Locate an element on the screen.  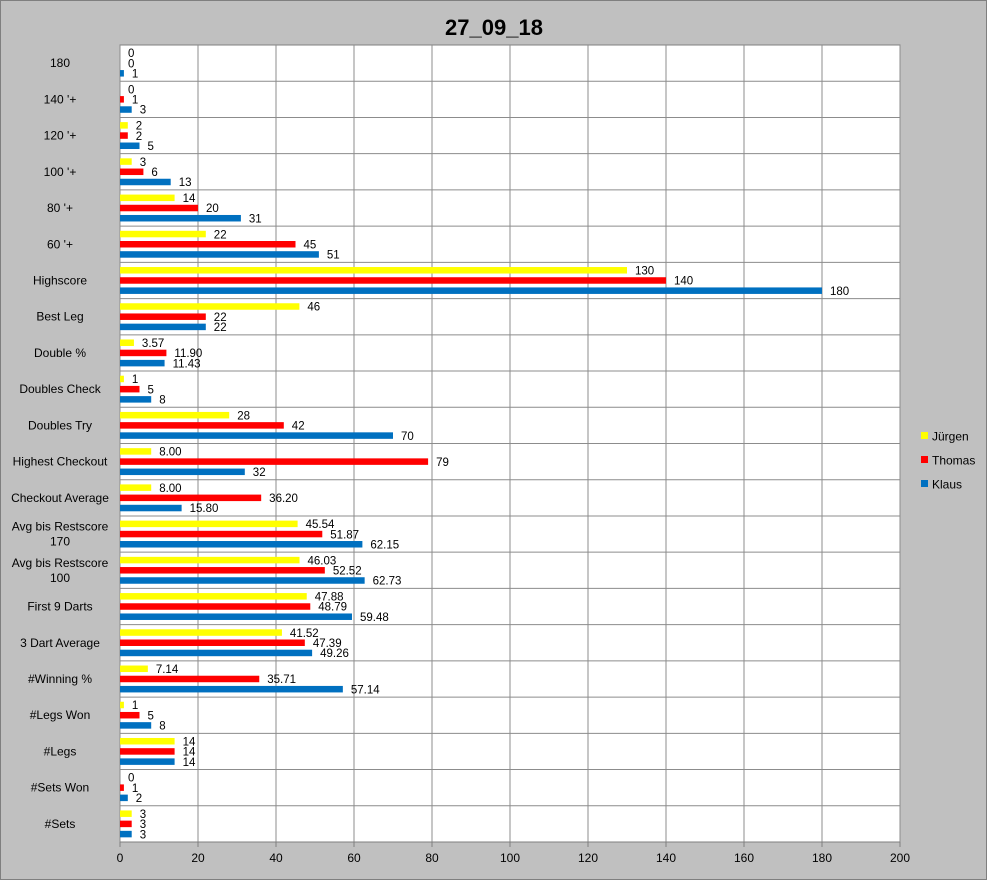
data-label: 41.52 is located at coordinates (304, 634).